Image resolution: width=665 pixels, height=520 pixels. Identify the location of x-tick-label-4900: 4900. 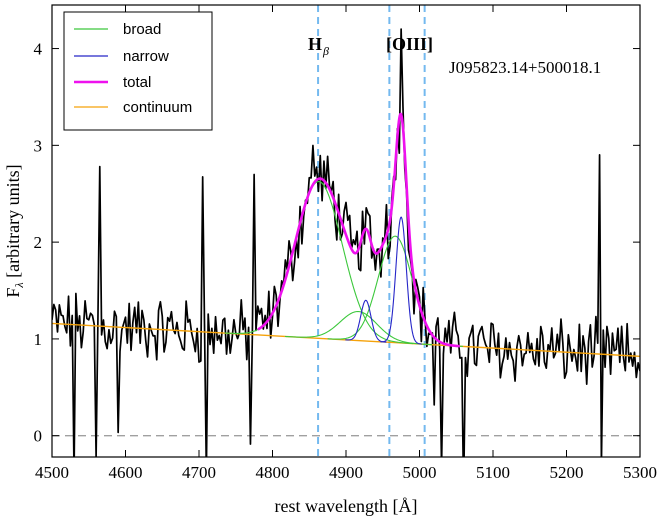
(346, 472).